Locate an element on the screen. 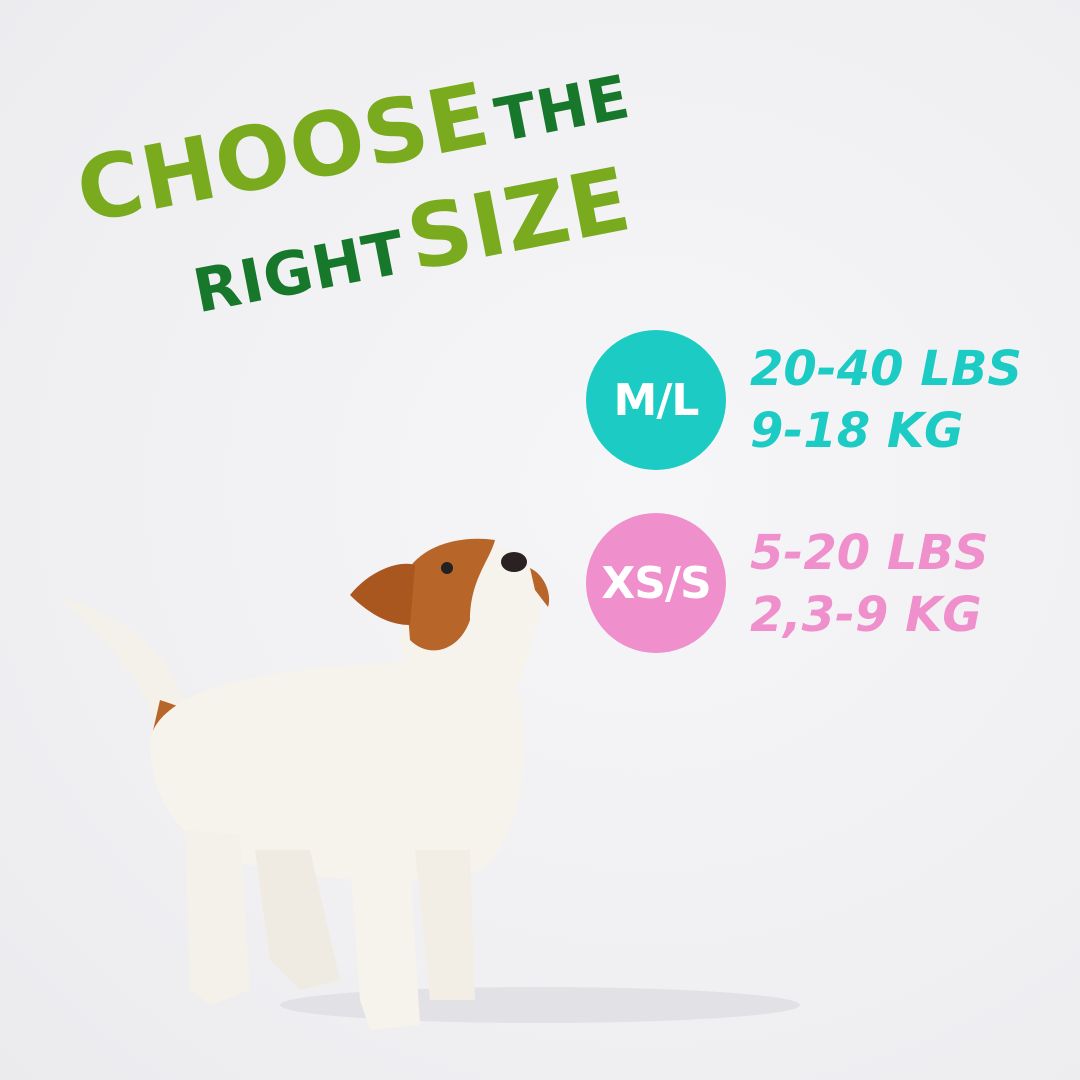  size-badge-ml: M/L is located at coordinates (656, 400).